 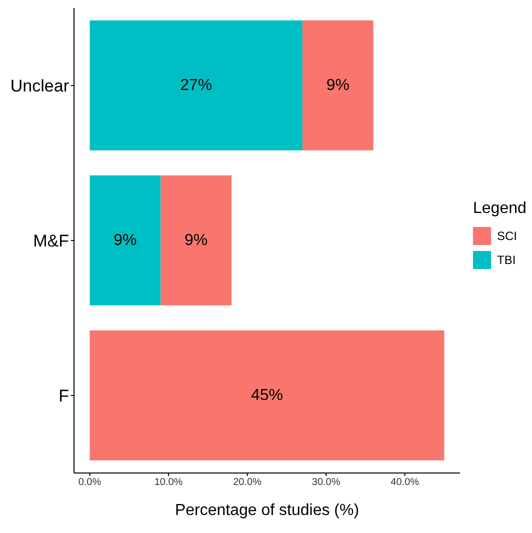 What do you see at coordinates (51, 241) in the screenshot?
I see `y-tick-label: M&F` at bounding box center [51, 241].